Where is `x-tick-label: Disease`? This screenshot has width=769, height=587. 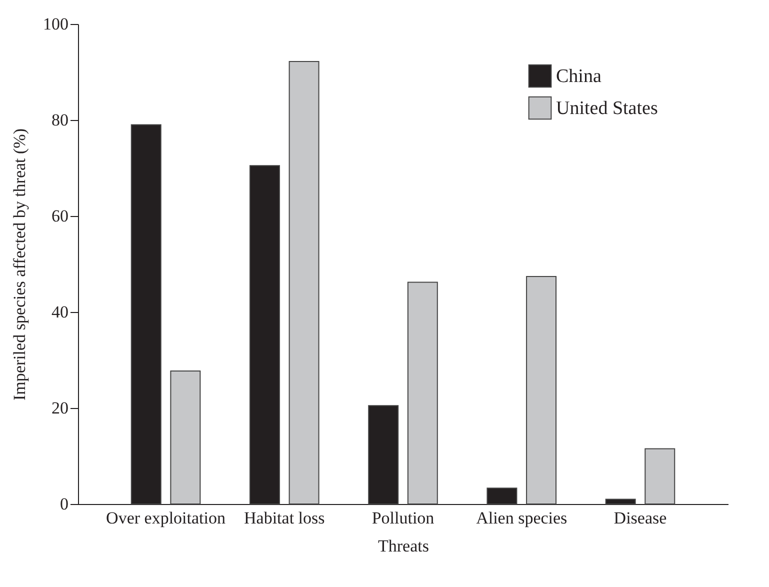 x-tick-label: Disease is located at coordinates (640, 518).